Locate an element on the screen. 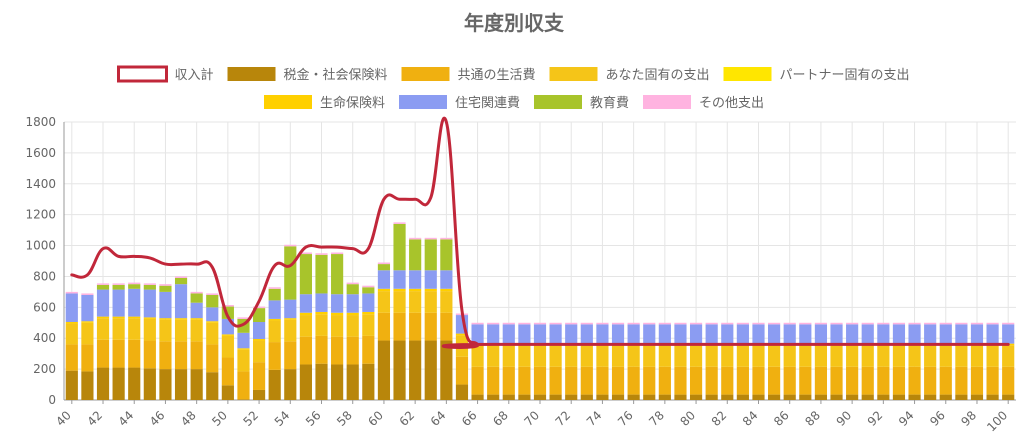 This screenshot has width=1029, height=441. legend-label: その他支出 is located at coordinates (731, 103).